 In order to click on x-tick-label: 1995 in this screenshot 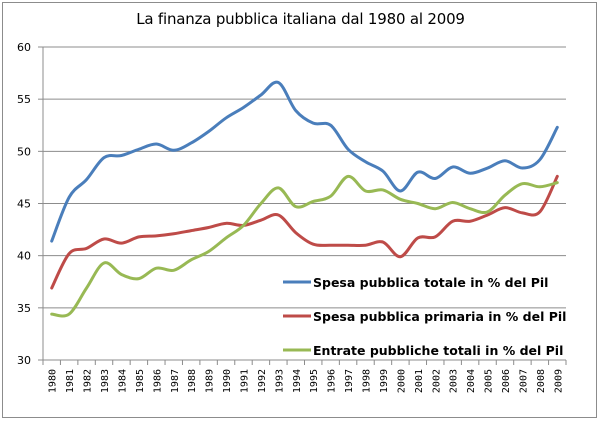, I will do `click(314, 381)`.